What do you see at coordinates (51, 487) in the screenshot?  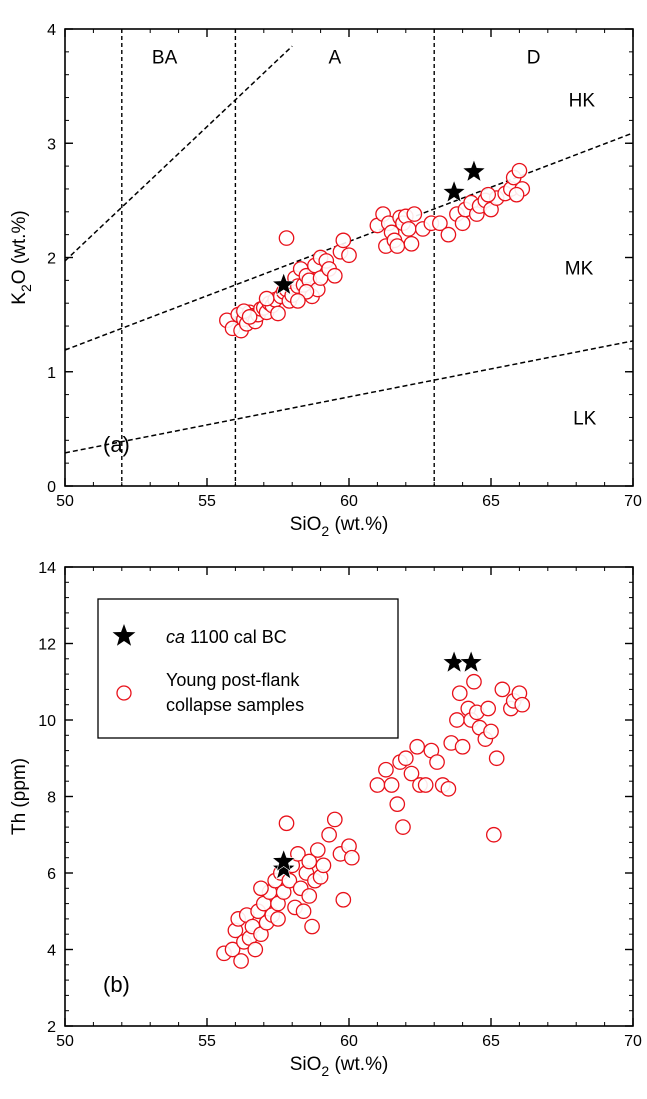 I see `y-tick-label: 0` at bounding box center [51, 487].